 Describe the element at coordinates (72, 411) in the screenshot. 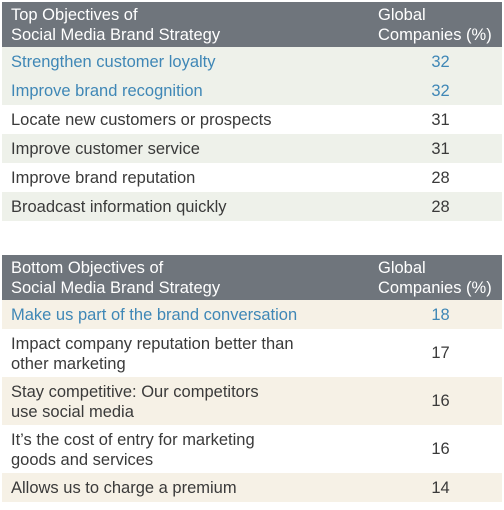

I see `row-label-line: use social media` at that location.